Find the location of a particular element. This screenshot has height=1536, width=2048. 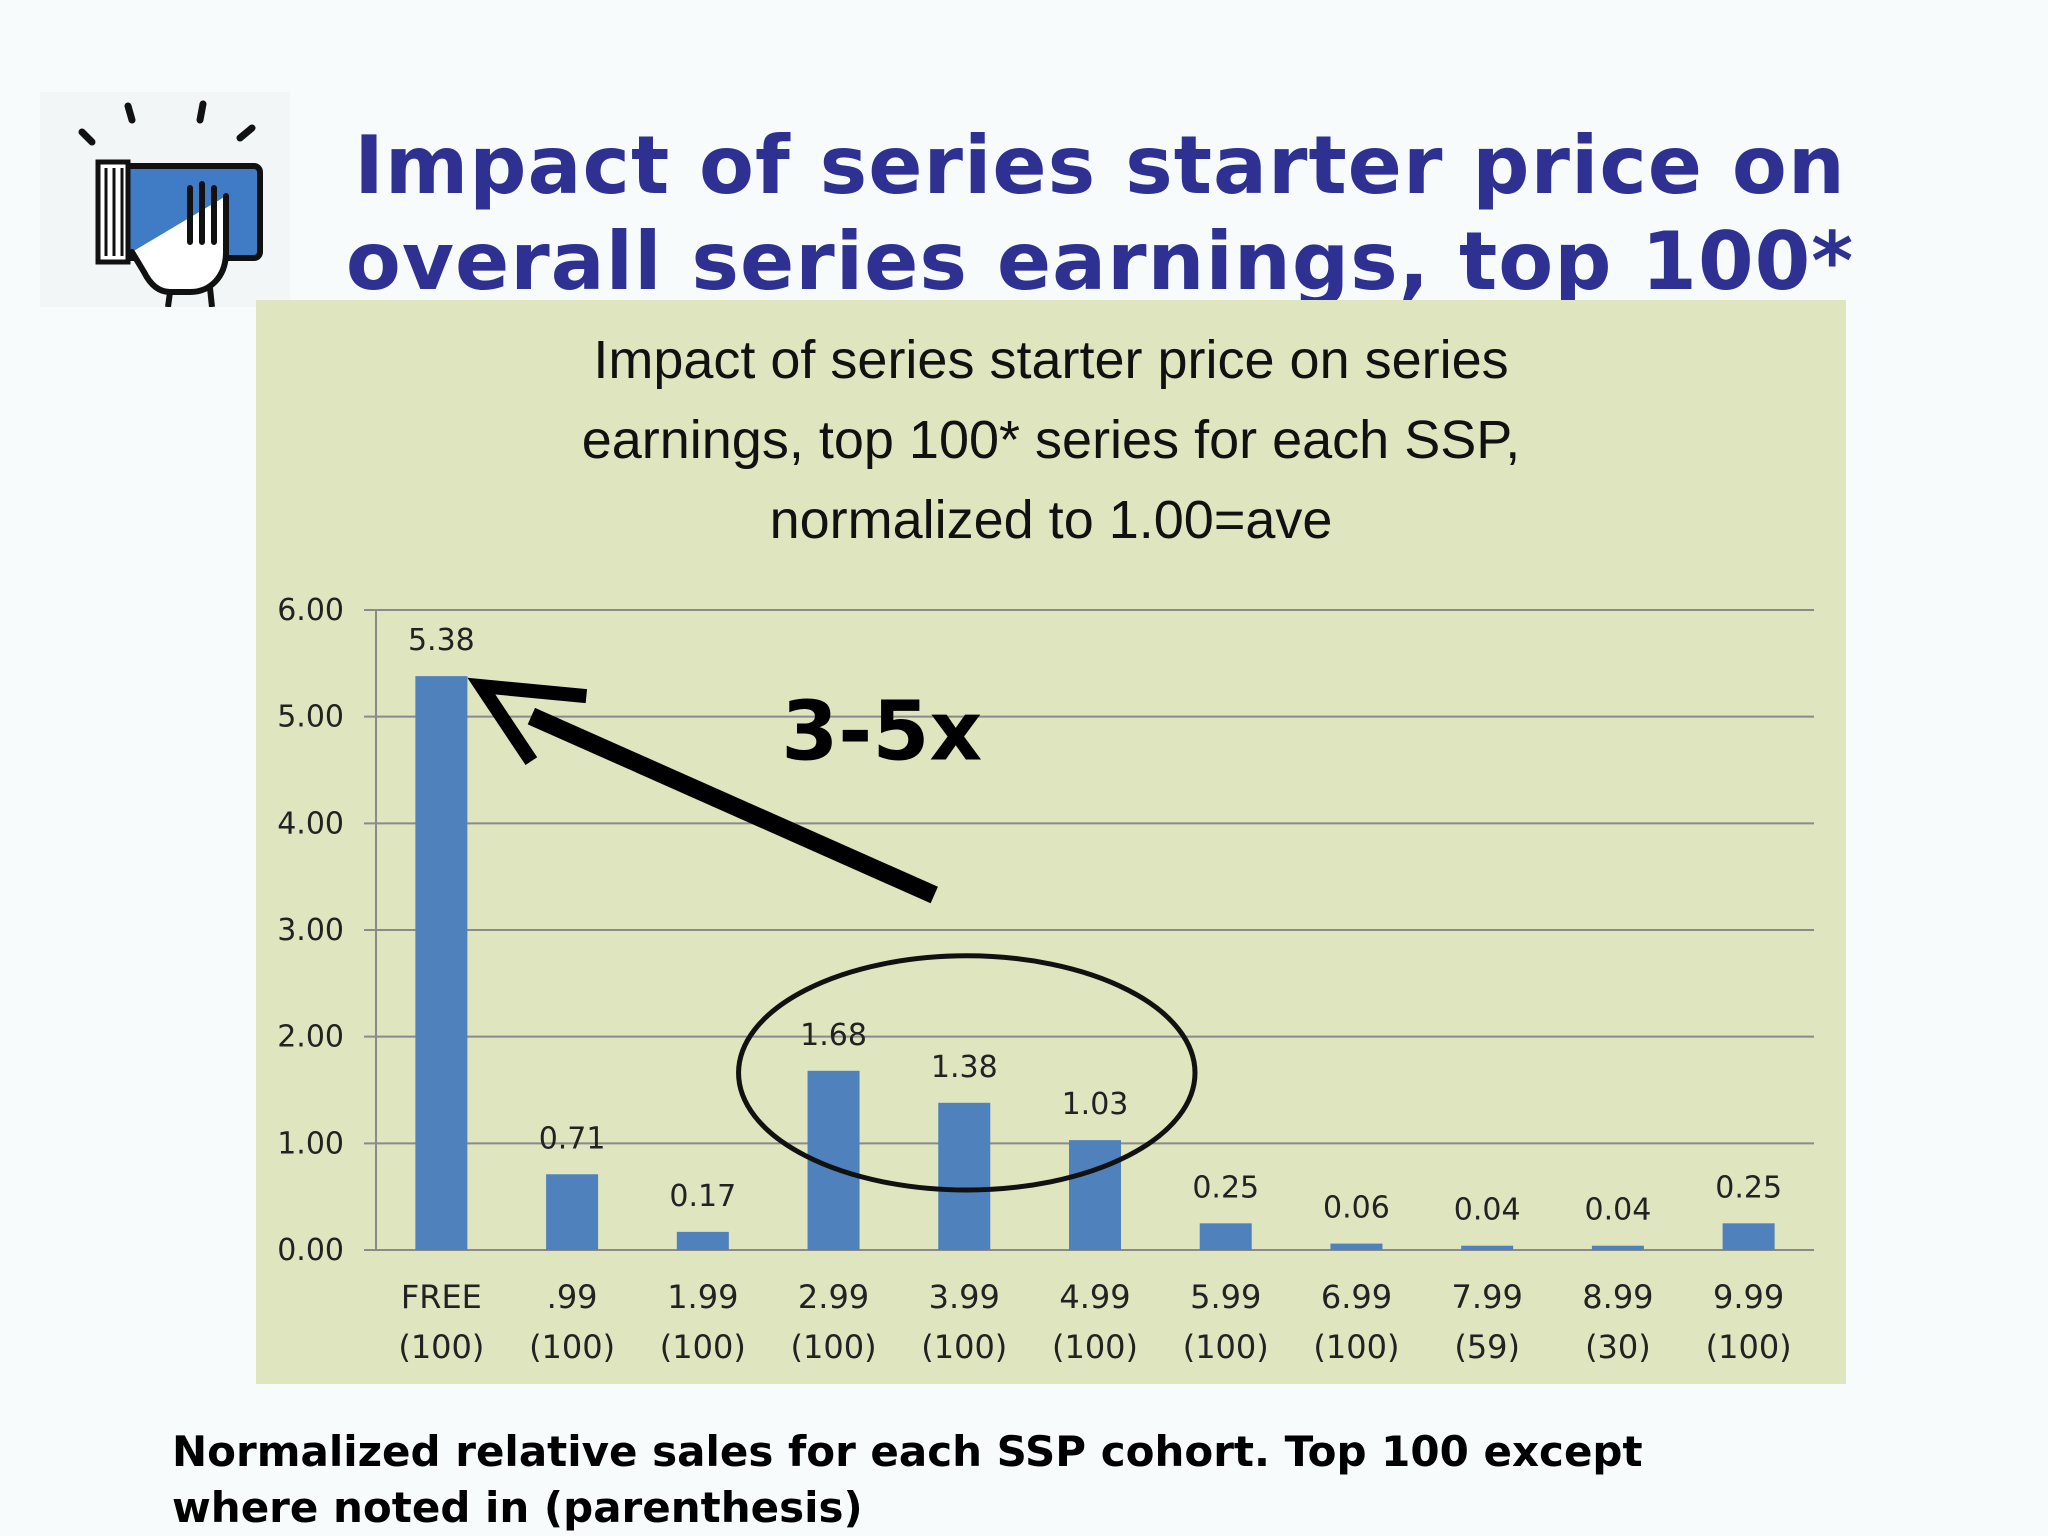

data-label: 5.38 is located at coordinates (441, 640).